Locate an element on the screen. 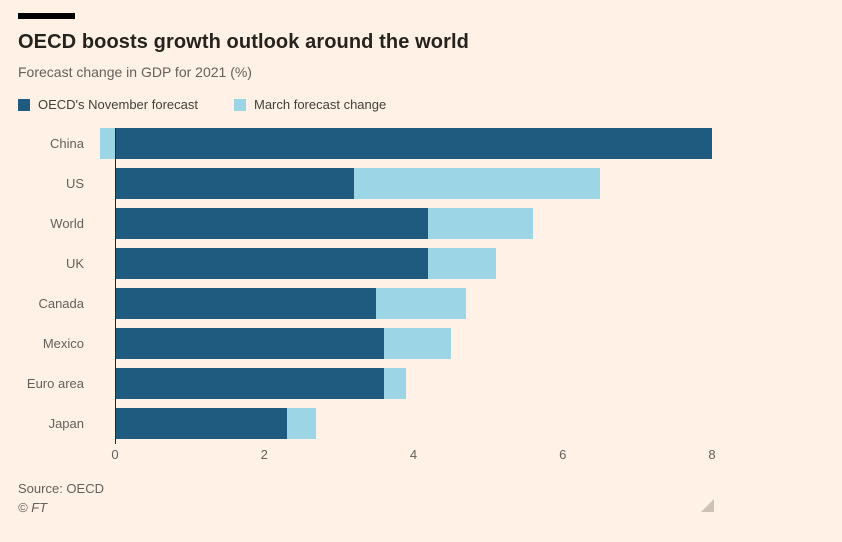  legend-label: March forecast change is located at coordinates (320, 104).